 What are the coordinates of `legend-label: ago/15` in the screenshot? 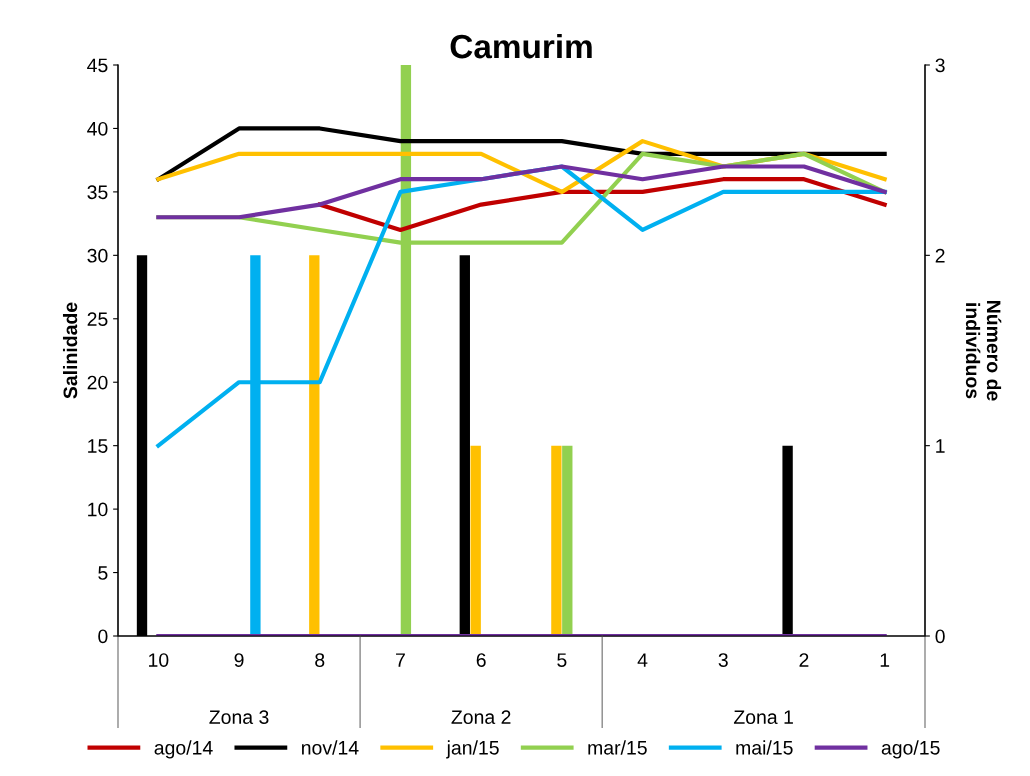 It's located at (910, 749).